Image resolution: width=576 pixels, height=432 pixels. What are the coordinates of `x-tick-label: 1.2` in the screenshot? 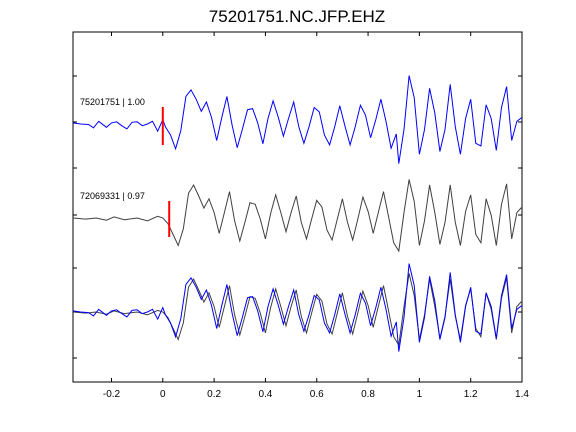 It's located at (471, 394).